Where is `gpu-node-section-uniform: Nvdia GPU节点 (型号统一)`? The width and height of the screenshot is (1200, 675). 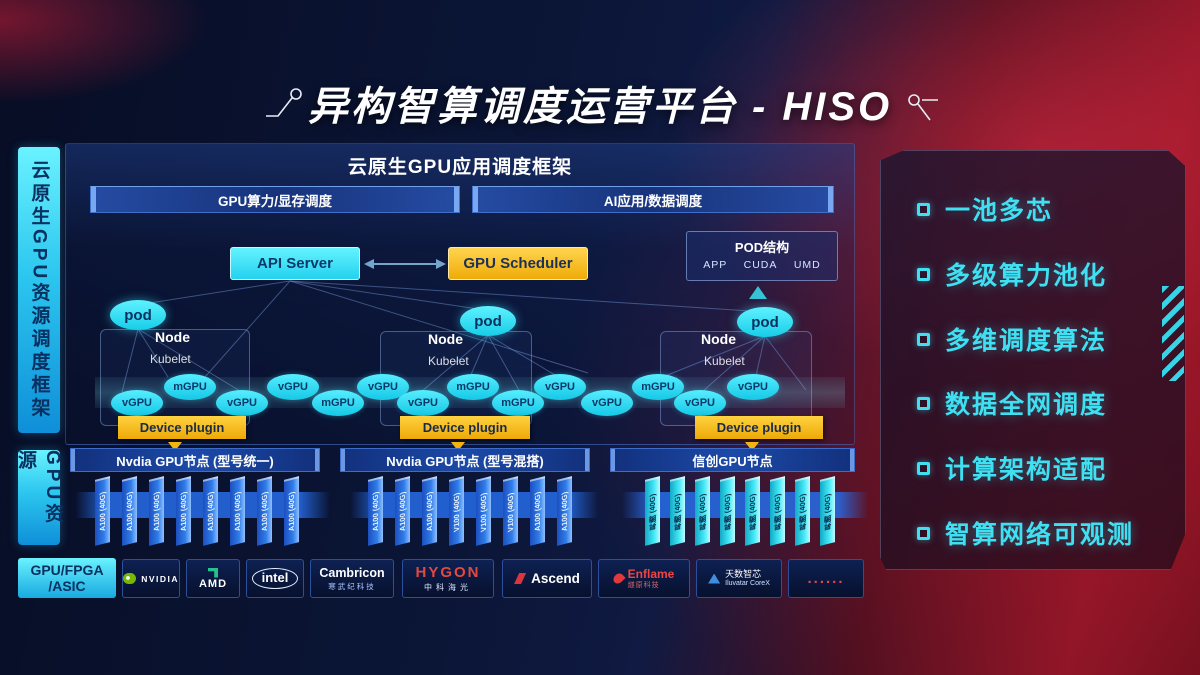 gpu-node-section-uniform: Nvdia GPU节点 (型号统一) is located at coordinates (195, 460).